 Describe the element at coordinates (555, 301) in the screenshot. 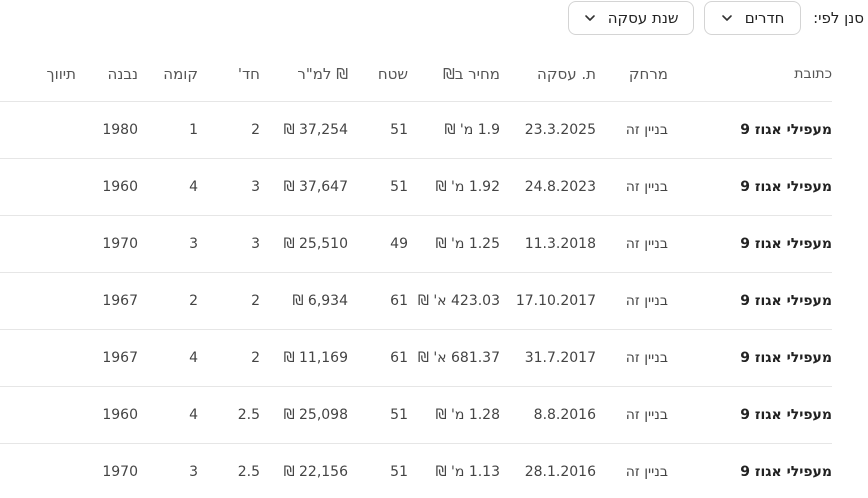

I see `cell-date: 17.10.2017` at that location.